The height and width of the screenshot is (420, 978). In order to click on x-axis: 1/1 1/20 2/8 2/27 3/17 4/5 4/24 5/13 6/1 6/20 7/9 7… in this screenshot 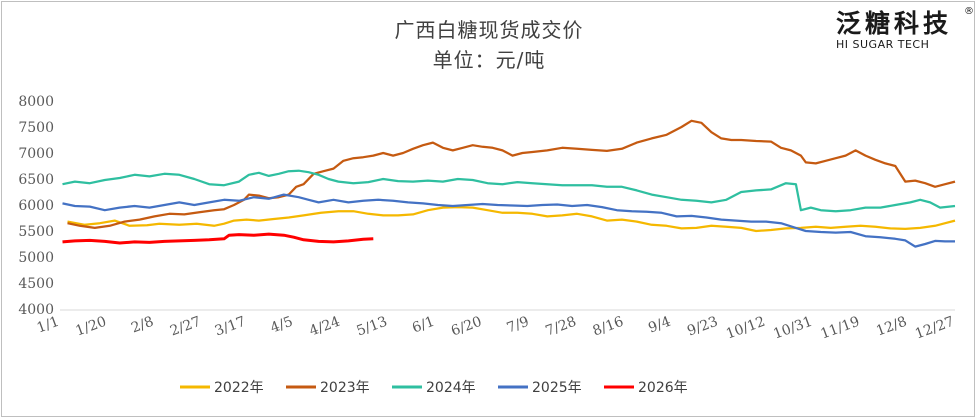, I will do `click(495, 326)`.